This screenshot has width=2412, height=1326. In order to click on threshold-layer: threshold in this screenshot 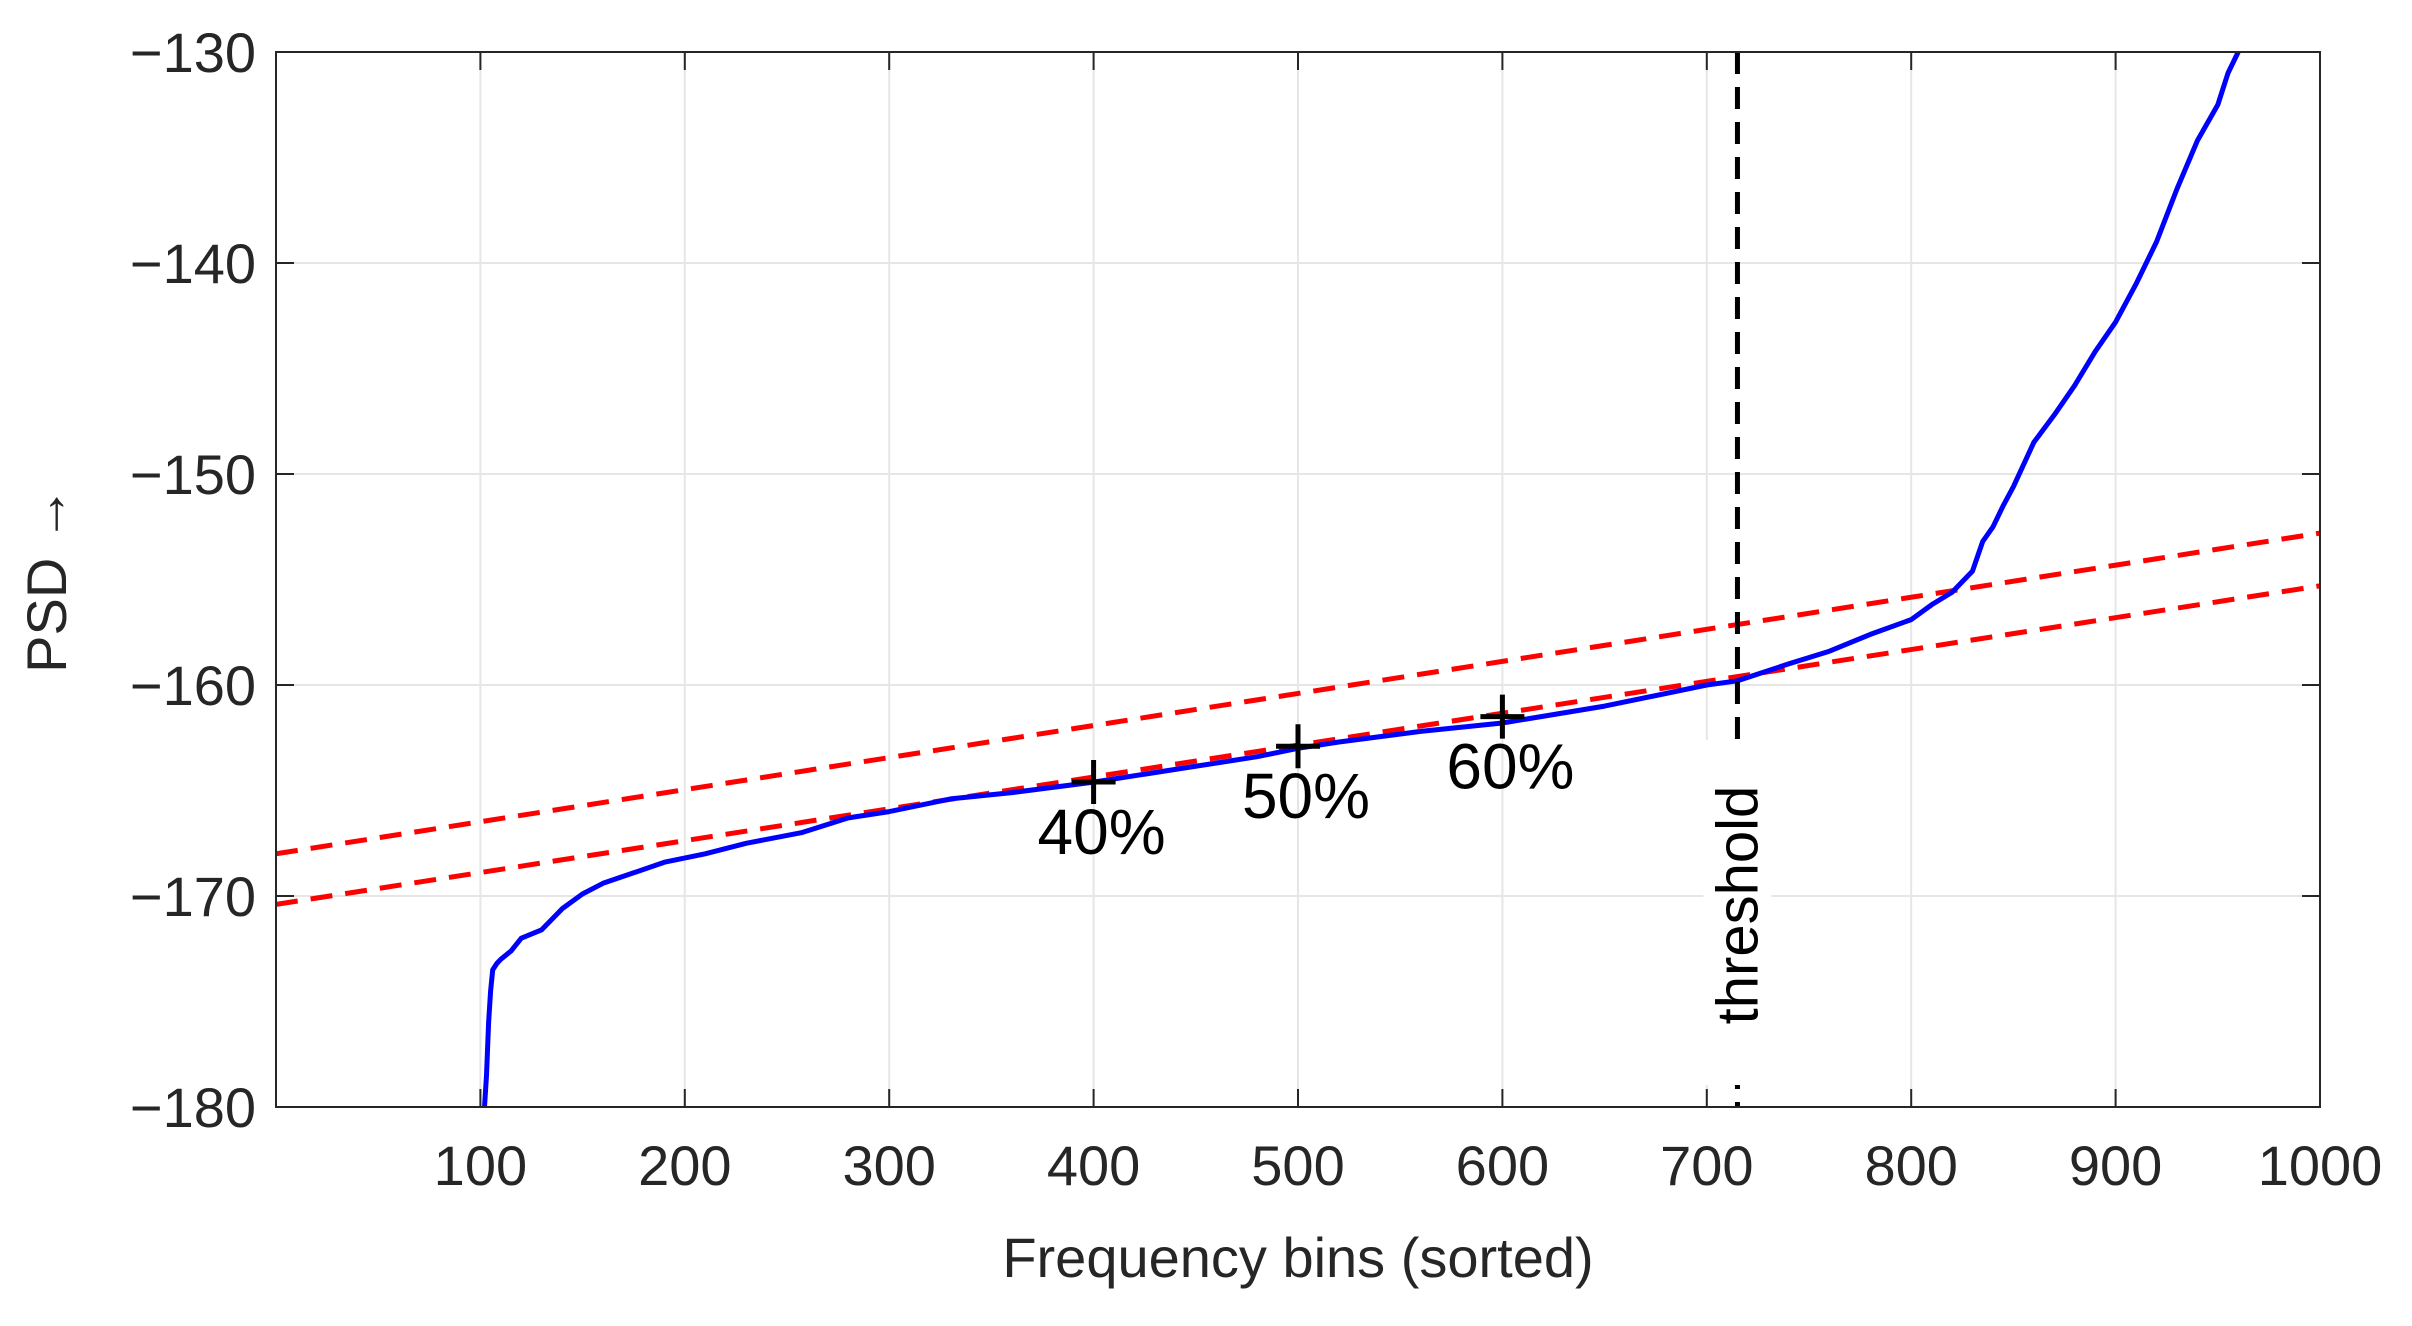, I will do `click(1737, 579)`.